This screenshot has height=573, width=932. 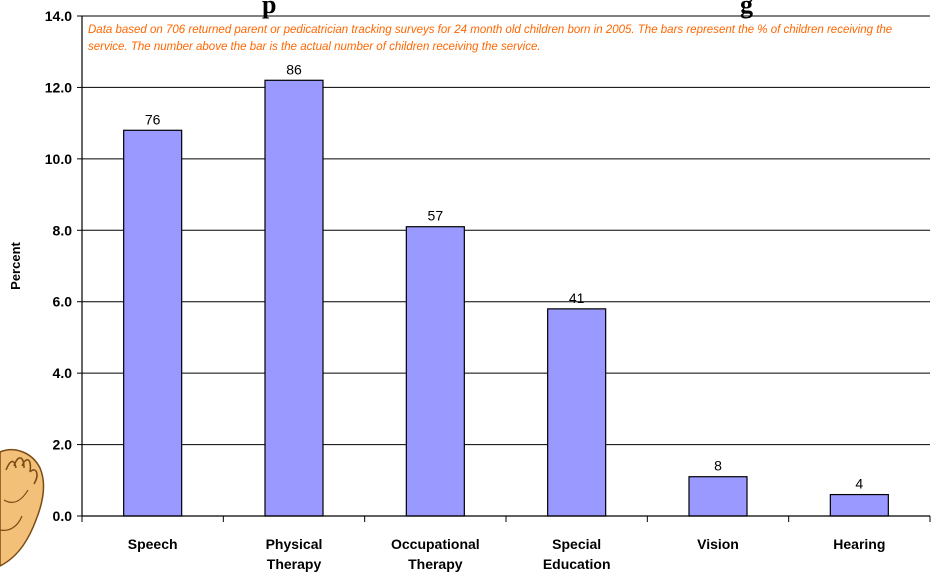 I want to click on data-label: 86, so click(x=294, y=69).